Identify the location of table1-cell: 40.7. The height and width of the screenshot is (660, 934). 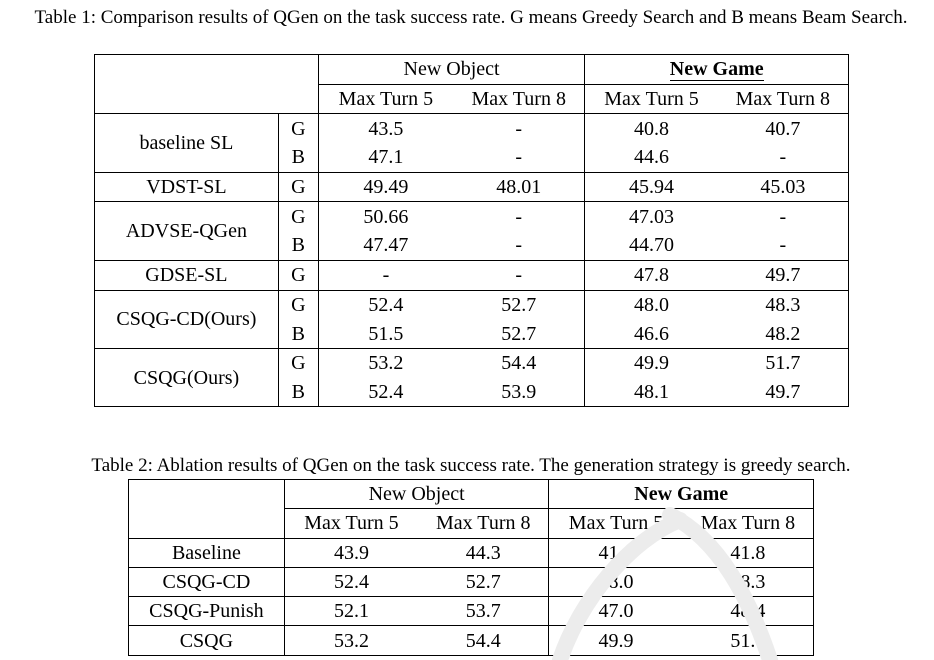
(783, 128).